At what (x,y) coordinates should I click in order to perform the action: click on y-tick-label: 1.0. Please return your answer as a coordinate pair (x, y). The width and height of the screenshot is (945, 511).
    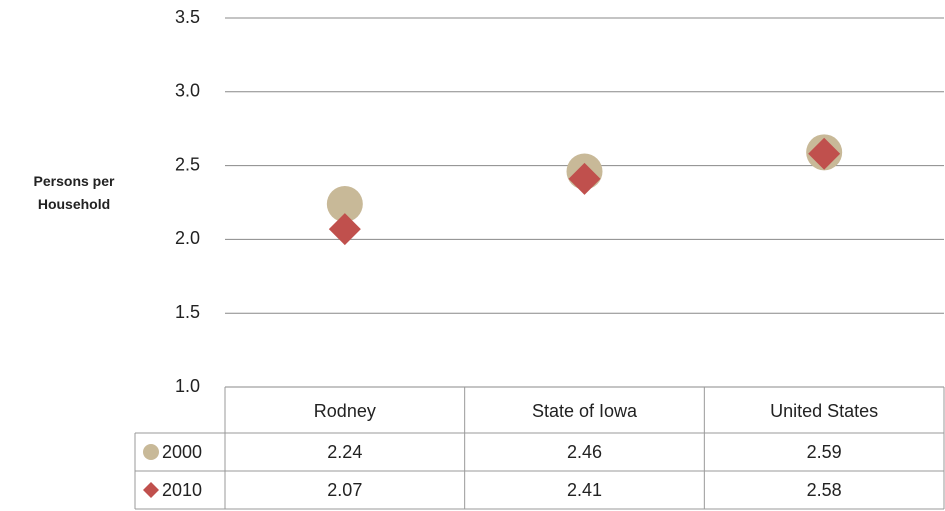
    Looking at the image, I should click on (187, 386).